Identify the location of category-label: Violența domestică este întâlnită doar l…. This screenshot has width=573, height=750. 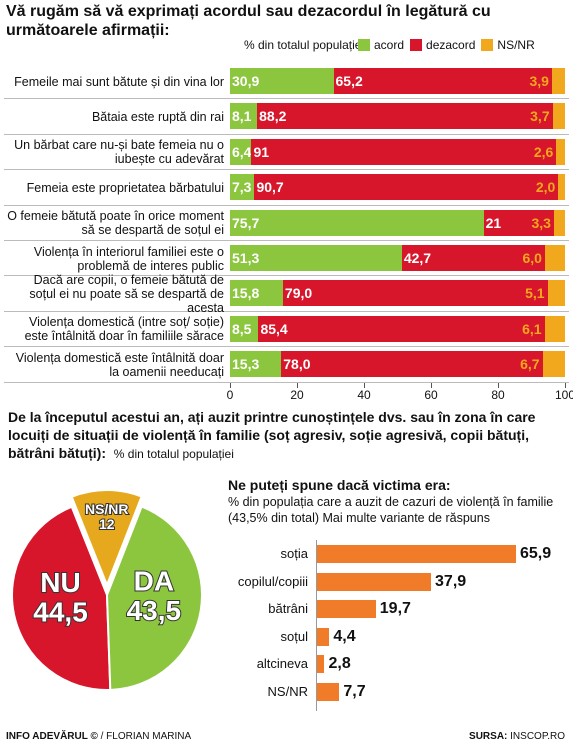
(119, 364).